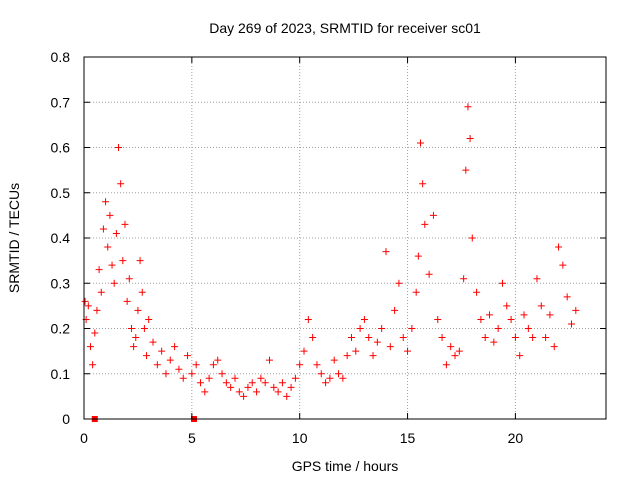 Image resolution: width=640 pixels, height=480 pixels. What do you see at coordinates (408, 438) in the screenshot?
I see `x-tick-label: 15` at bounding box center [408, 438].